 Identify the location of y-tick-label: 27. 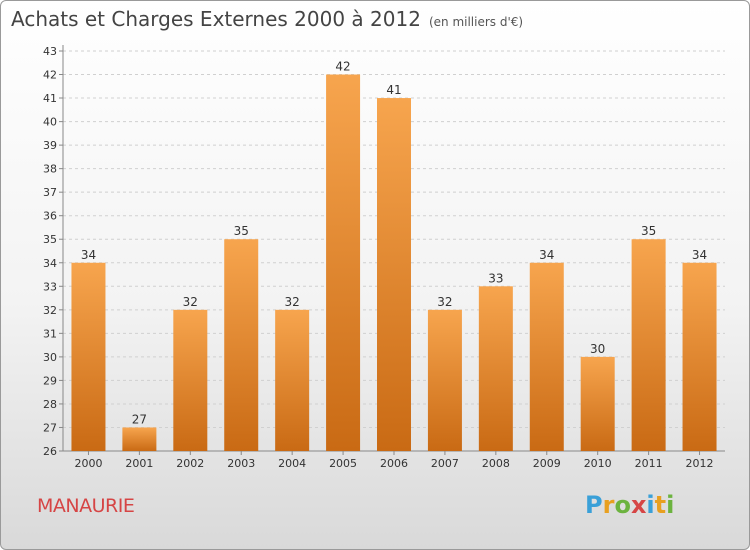
(50, 427).